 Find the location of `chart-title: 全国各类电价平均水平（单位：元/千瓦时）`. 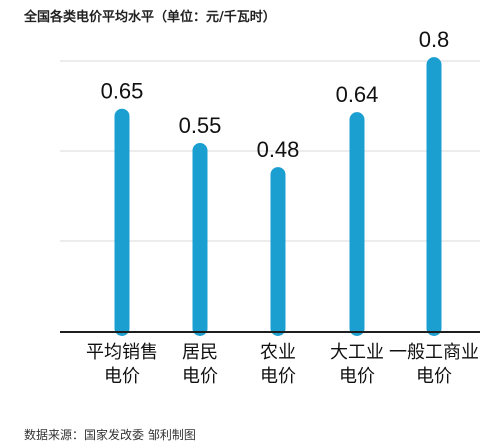

chart-title: 全国各类电价平均水平（单位：元/千瓦时） is located at coordinates (150, 17).